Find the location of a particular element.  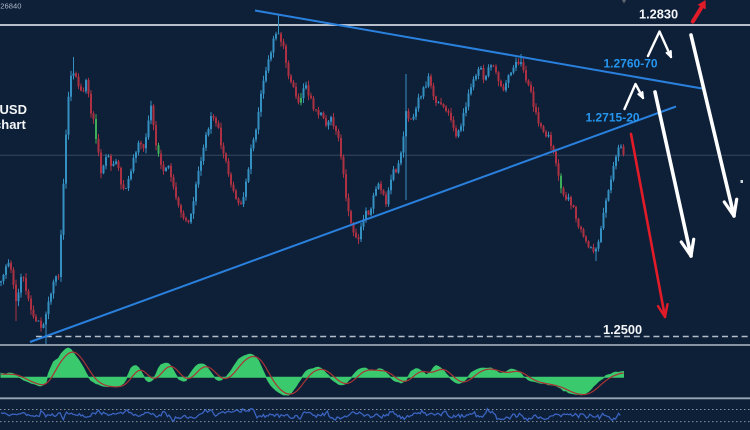

svg-text: 26840 is located at coordinates (10, 5).